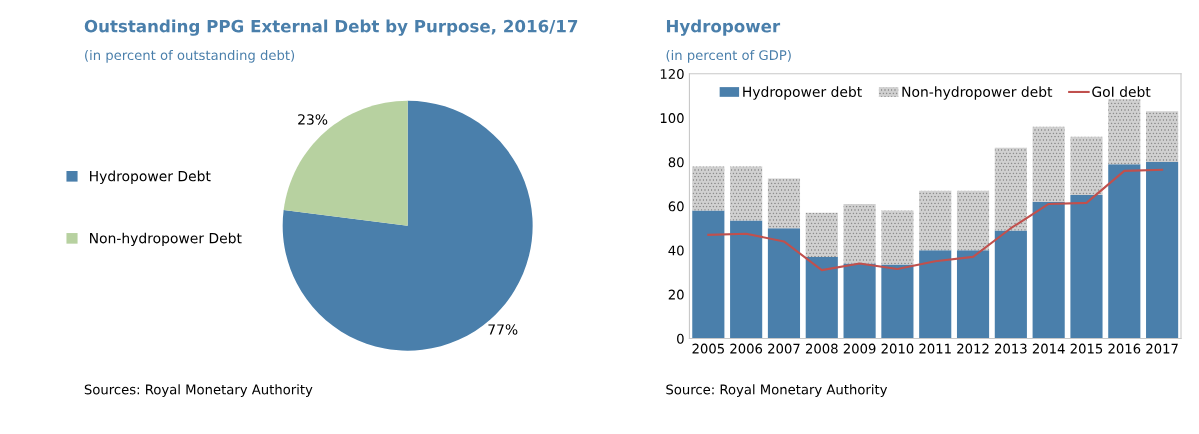 This screenshot has width=1199, height=434. What do you see at coordinates (680, 338) in the screenshot?
I see `y-tick-label: 0` at bounding box center [680, 338].